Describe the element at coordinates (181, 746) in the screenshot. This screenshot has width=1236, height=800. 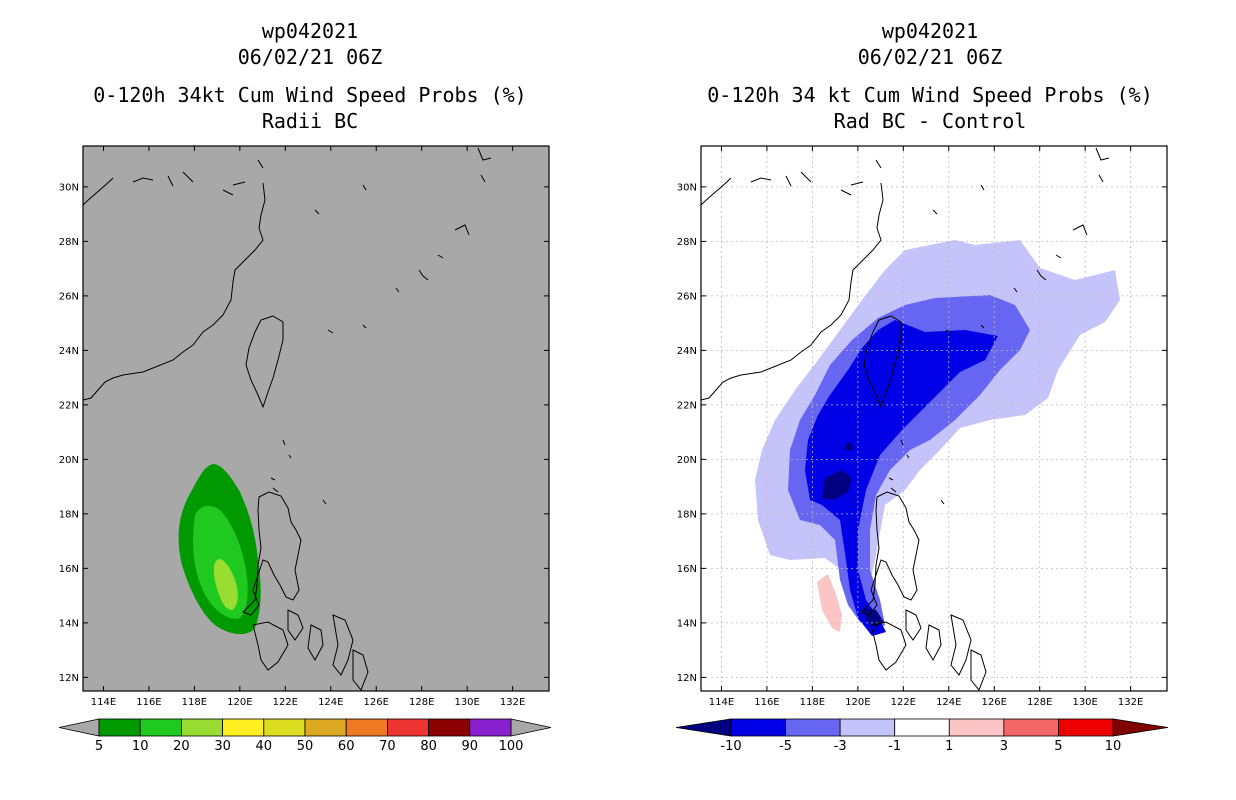
I see `colorbar-label: 20` at that location.